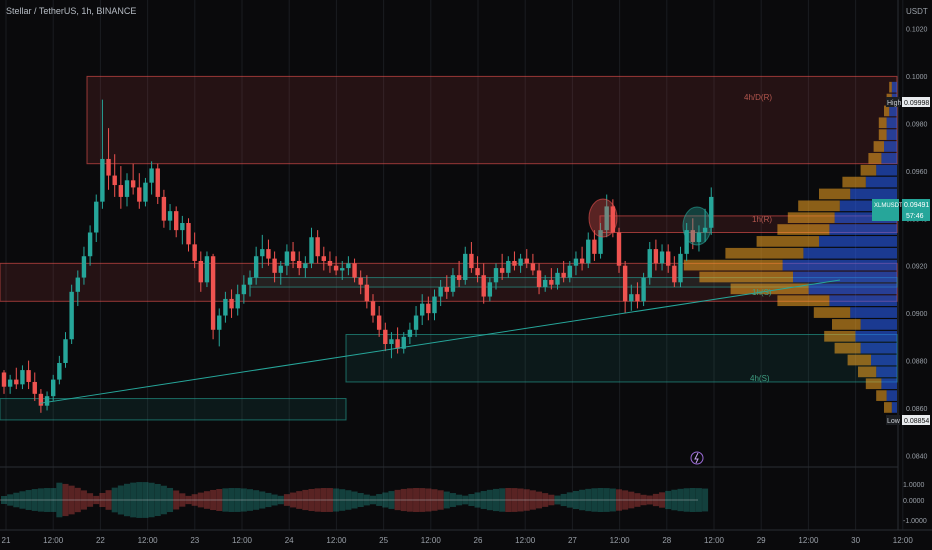  What do you see at coordinates (915, 216) in the screenshot?
I see `countdown: 57:46` at bounding box center [915, 216].